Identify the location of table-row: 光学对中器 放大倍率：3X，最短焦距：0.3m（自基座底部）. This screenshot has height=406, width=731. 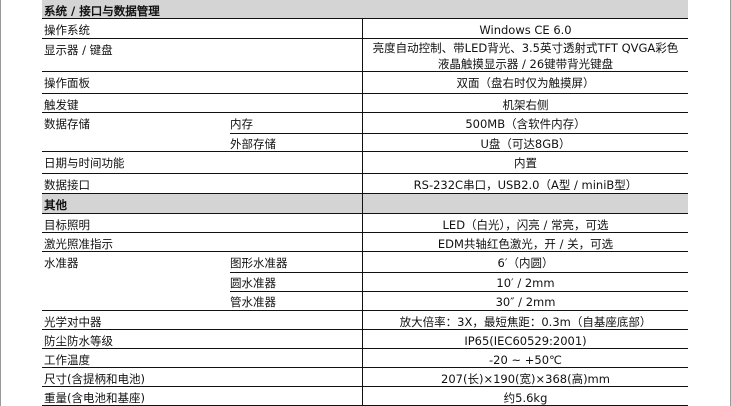
(365, 320).